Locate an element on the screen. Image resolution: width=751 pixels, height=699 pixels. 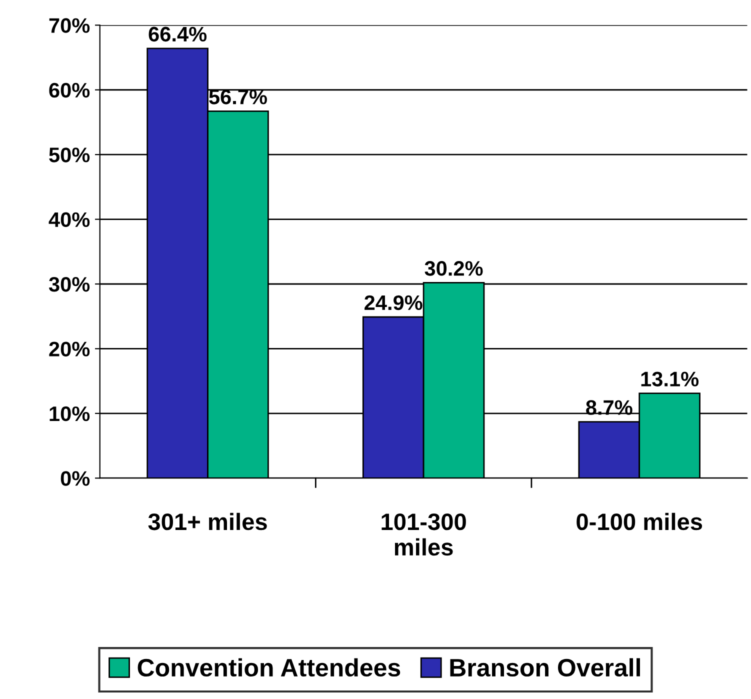
data-label: 30.2% is located at coordinates (453, 268).